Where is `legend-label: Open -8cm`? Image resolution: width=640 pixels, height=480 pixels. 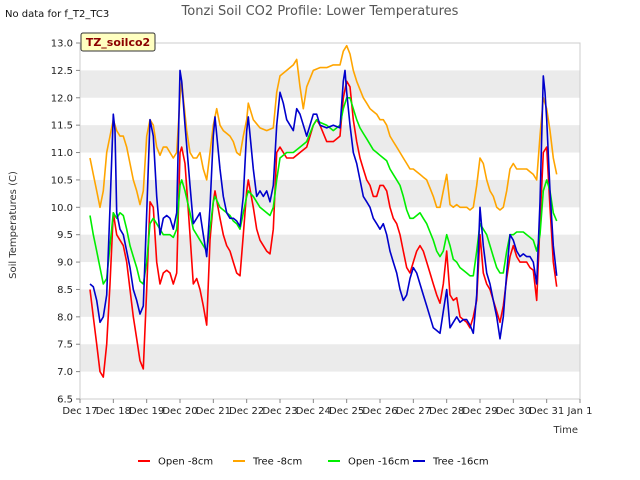
legend-label: Open -8cm is located at coordinates (185, 462).